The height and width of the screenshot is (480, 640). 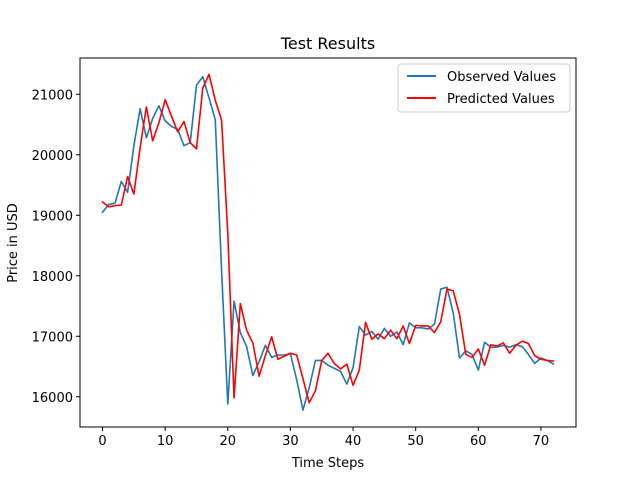 What do you see at coordinates (13, 243) in the screenshot?
I see `y-axis-title: Price in USD` at bounding box center [13, 243].